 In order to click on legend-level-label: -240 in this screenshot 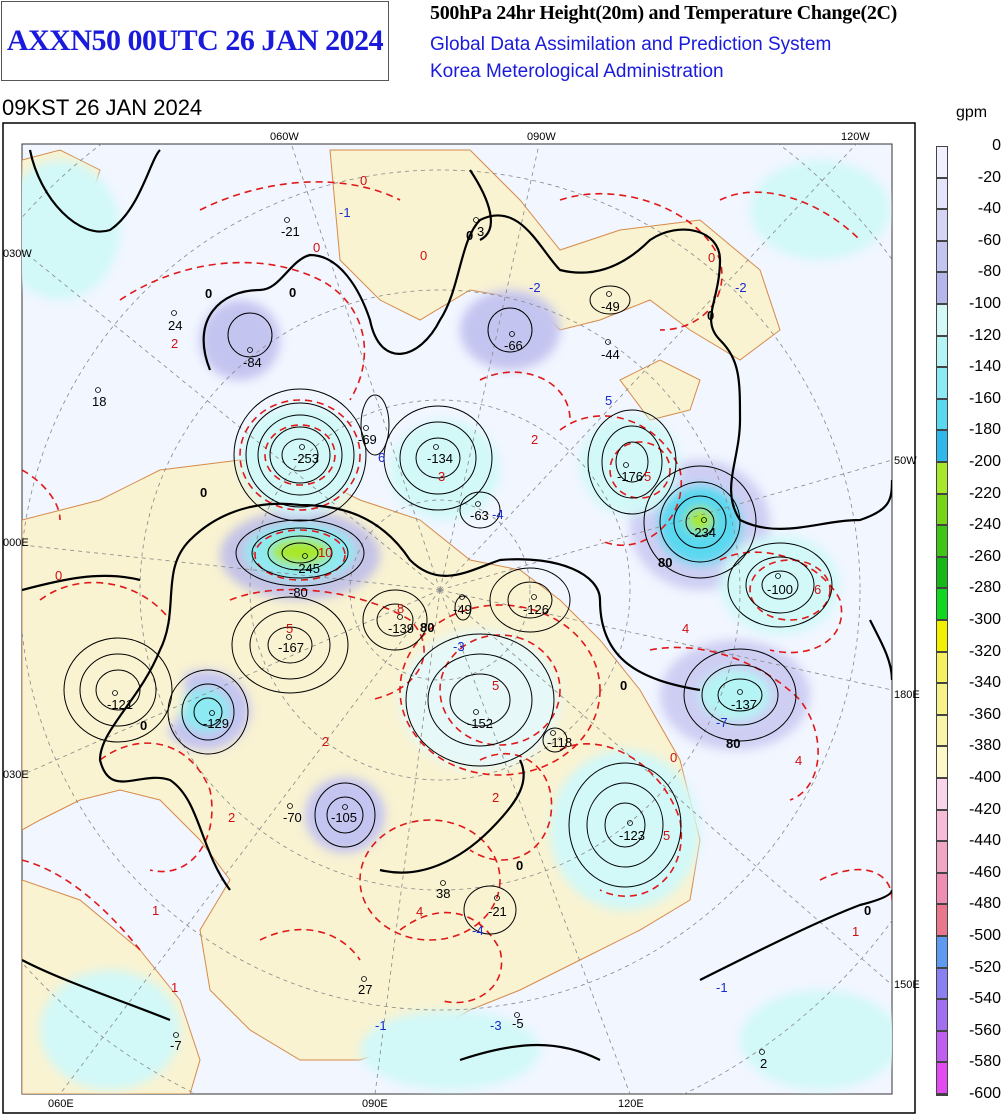, I will do `click(984, 525)`.